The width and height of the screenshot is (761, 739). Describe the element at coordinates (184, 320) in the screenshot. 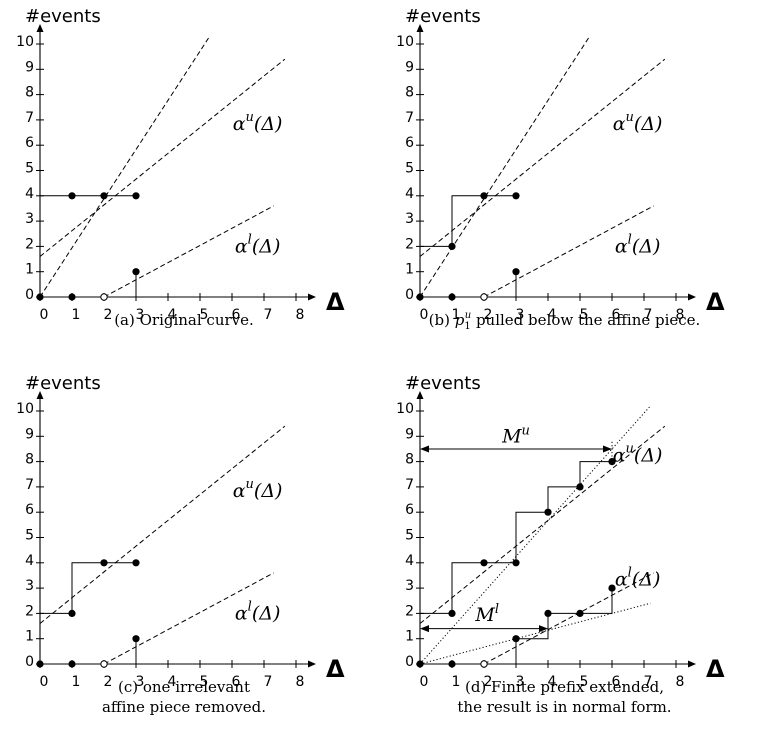

I see `caption: (a) Original curve.` at that location.